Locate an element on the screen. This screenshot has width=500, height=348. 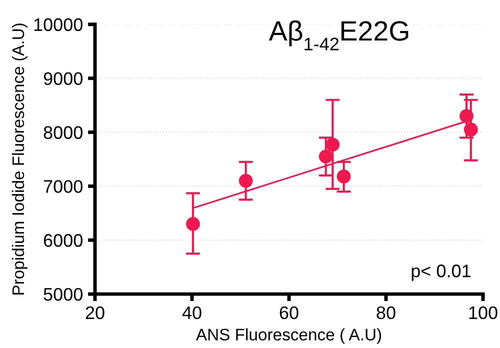
y-axis-title: Propidium Iodide Fluorescence (A.U) is located at coordinates (20, 159).